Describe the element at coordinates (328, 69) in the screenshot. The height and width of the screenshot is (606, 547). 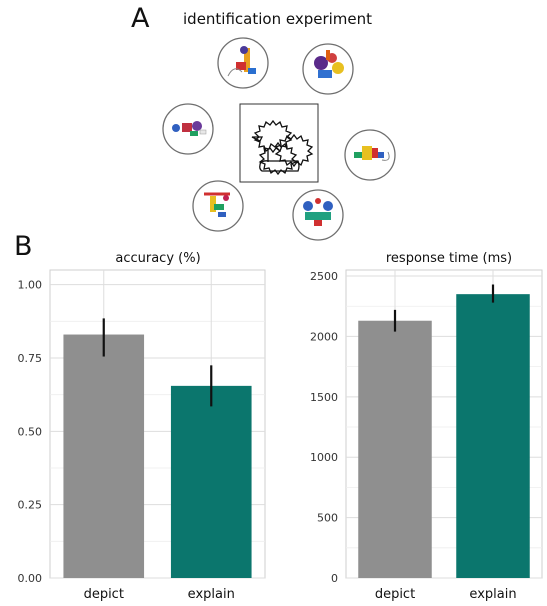
I see `object-option-2-icon` at that location.